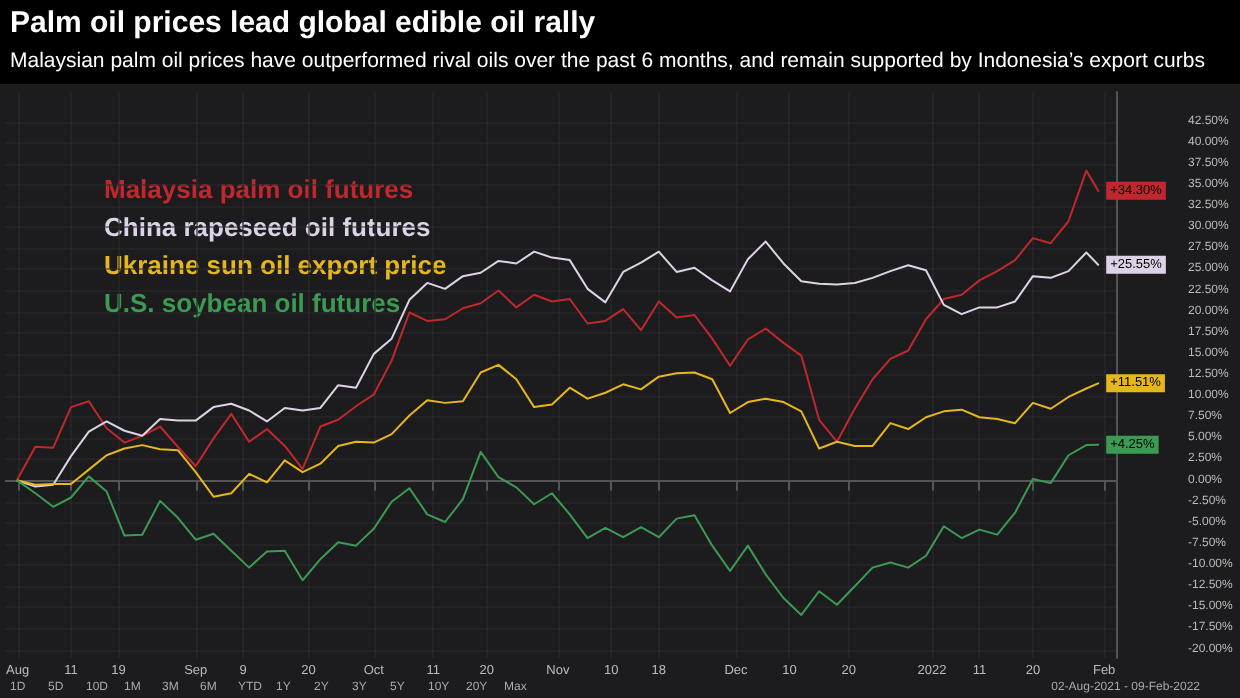 The image size is (1240, 698). I want to click on text: U.S. soybean oil futures, so click(252, 303).